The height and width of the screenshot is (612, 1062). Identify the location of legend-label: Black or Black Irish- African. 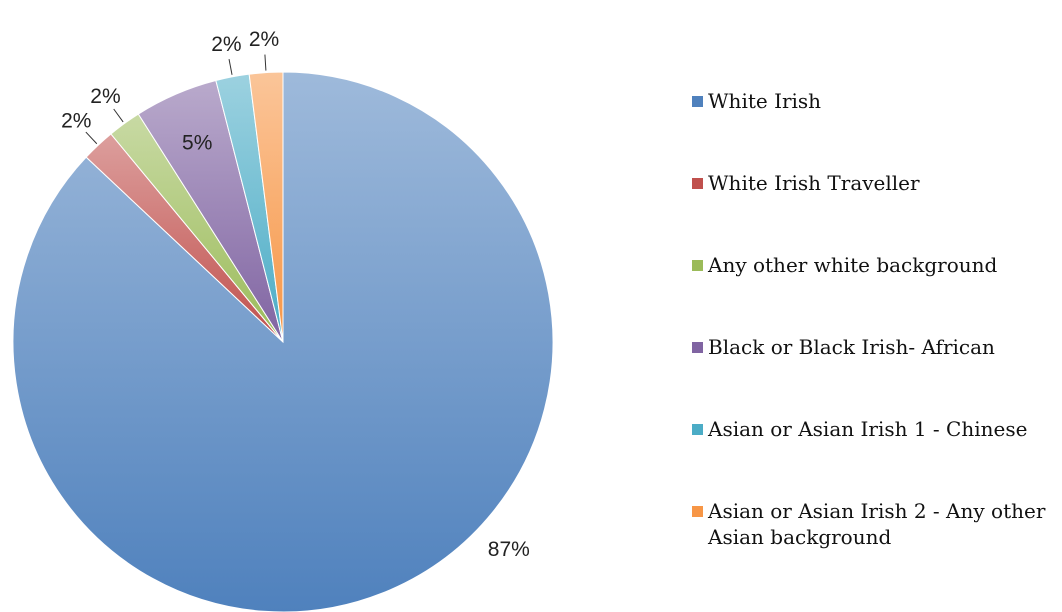
(851, 347).